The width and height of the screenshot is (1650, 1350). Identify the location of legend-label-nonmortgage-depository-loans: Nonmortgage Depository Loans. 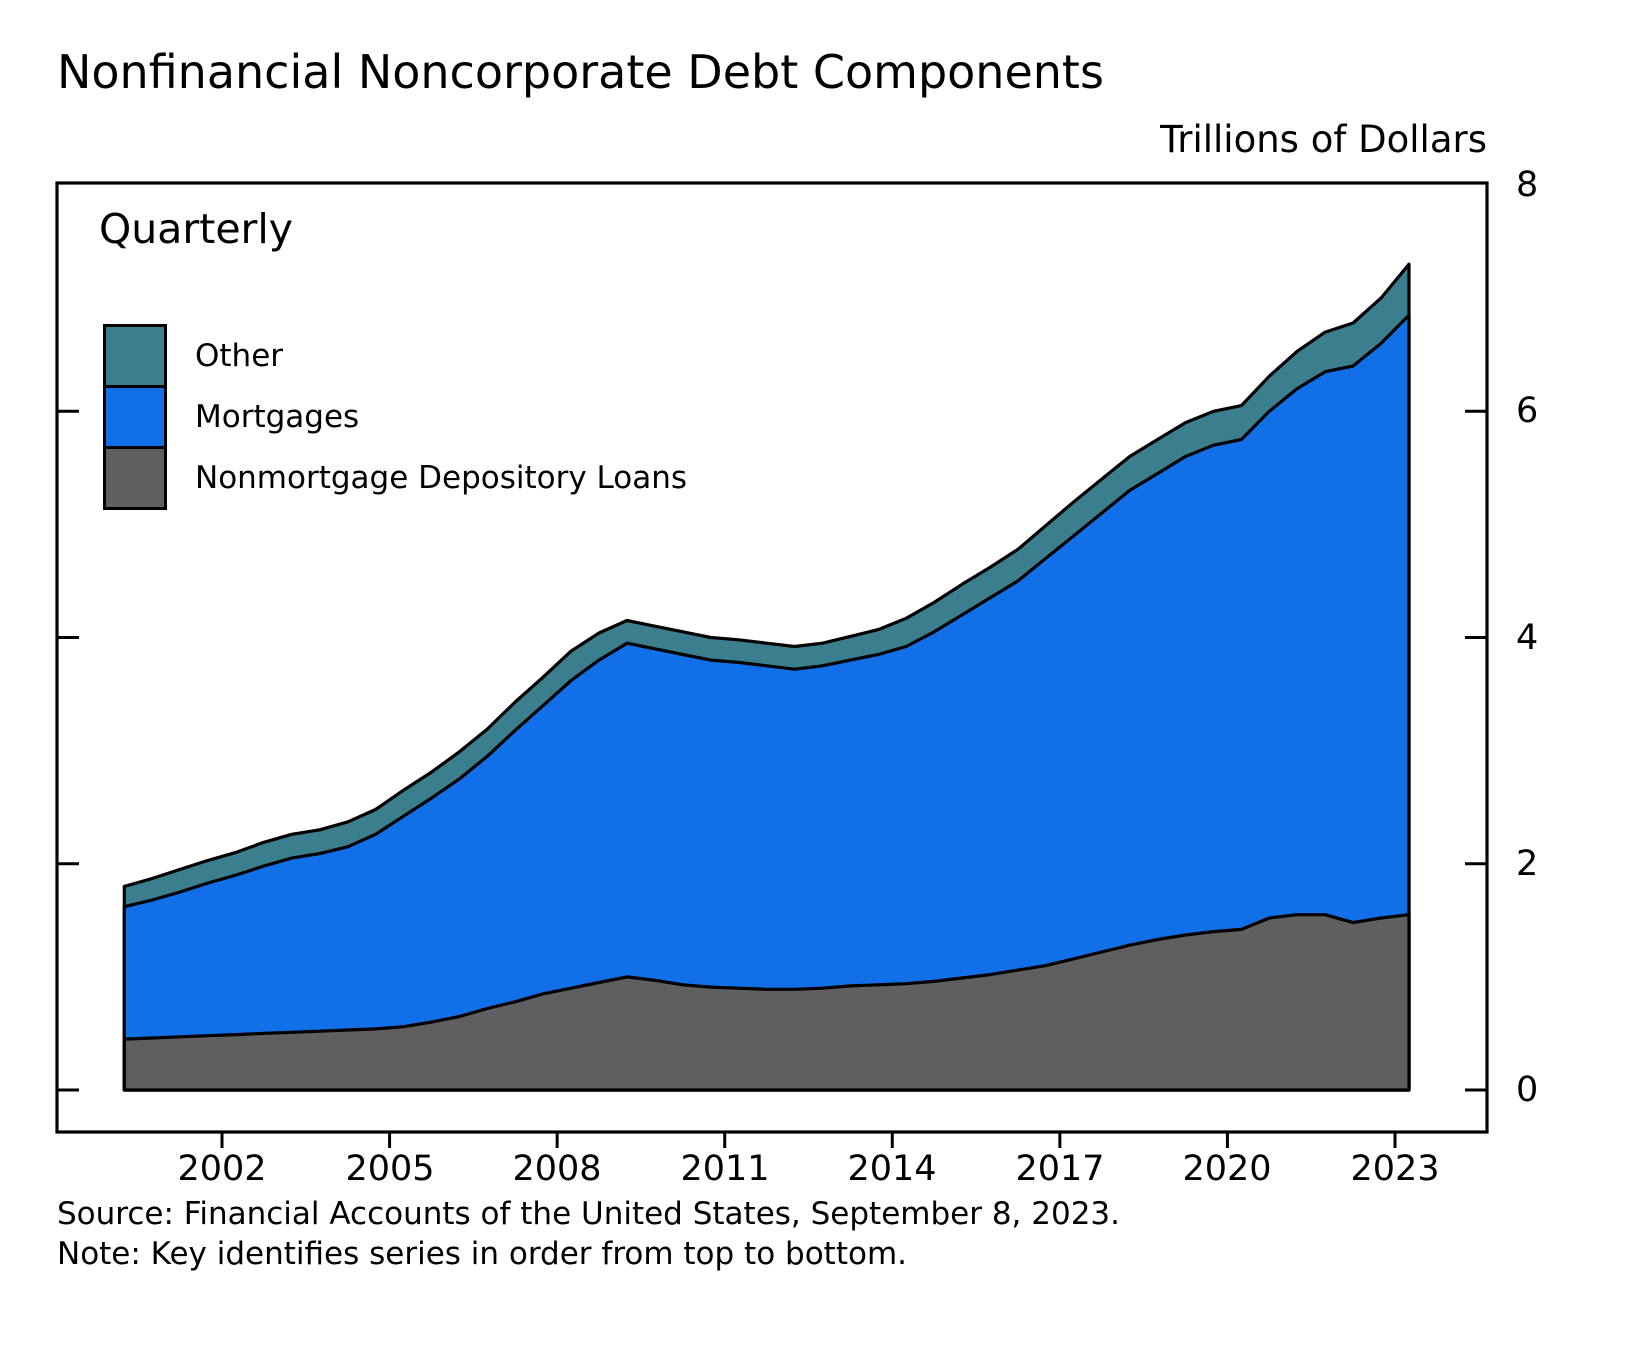
(441, 478).